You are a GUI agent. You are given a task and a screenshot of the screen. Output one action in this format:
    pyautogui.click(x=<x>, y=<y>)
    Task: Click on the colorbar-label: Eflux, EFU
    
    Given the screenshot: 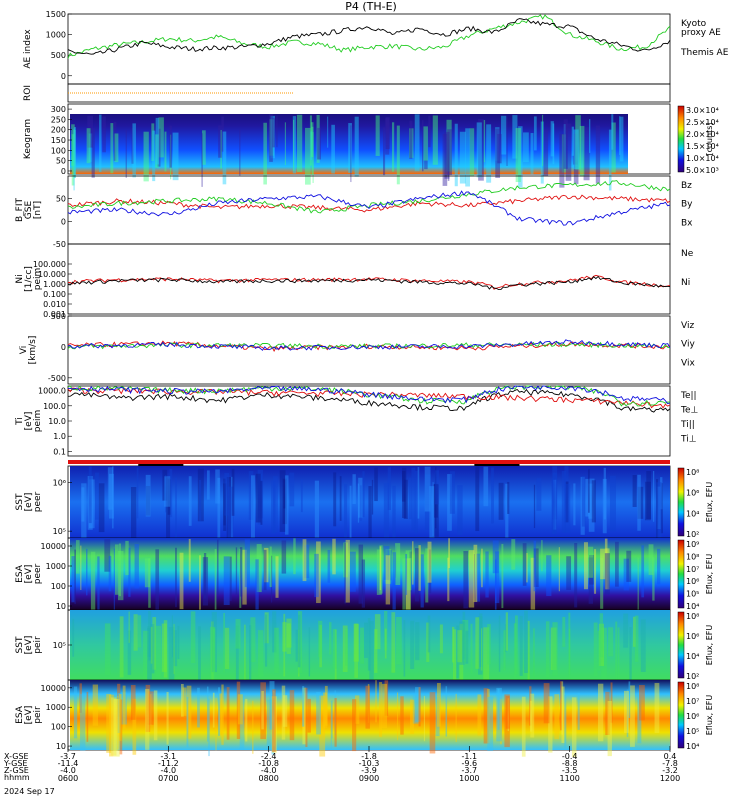 What is the action you would take?
    pyautogui.click(x=709, y=574)
    